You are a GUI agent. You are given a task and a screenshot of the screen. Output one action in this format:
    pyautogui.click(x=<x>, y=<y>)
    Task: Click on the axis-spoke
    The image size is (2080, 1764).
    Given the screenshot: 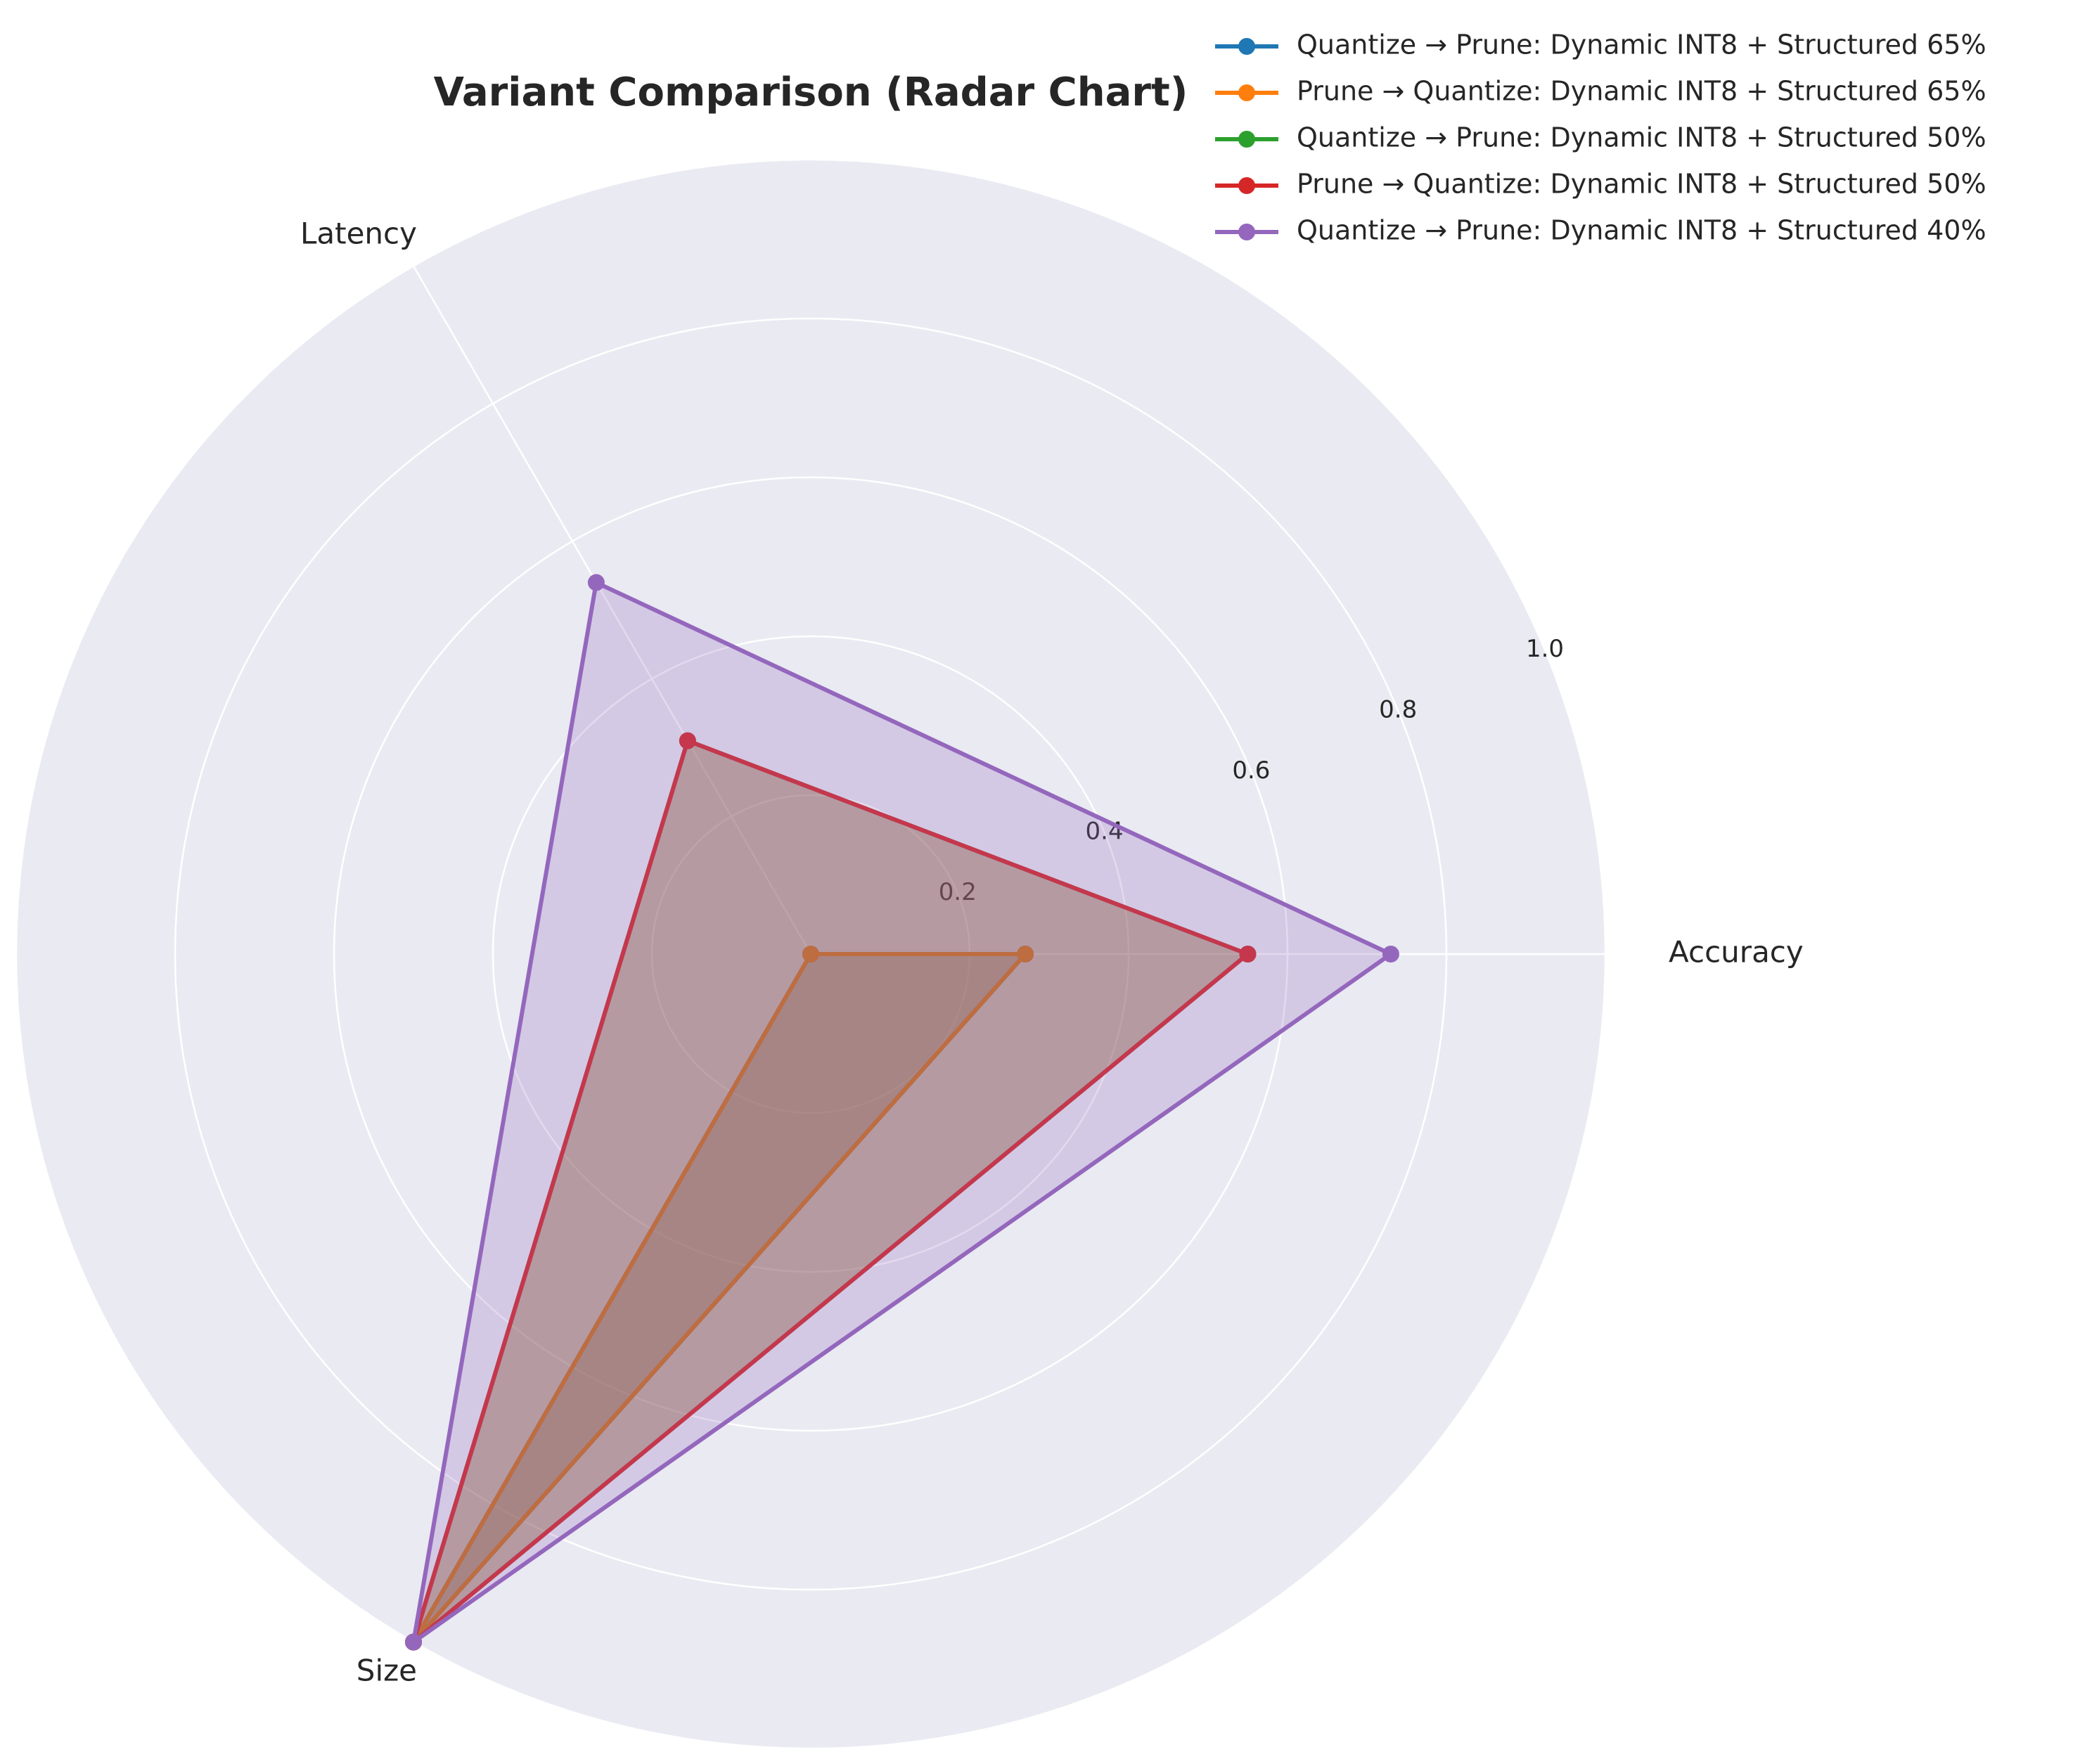 What is the action you would take?
    pyautogui.click(x=612, y=610)
    